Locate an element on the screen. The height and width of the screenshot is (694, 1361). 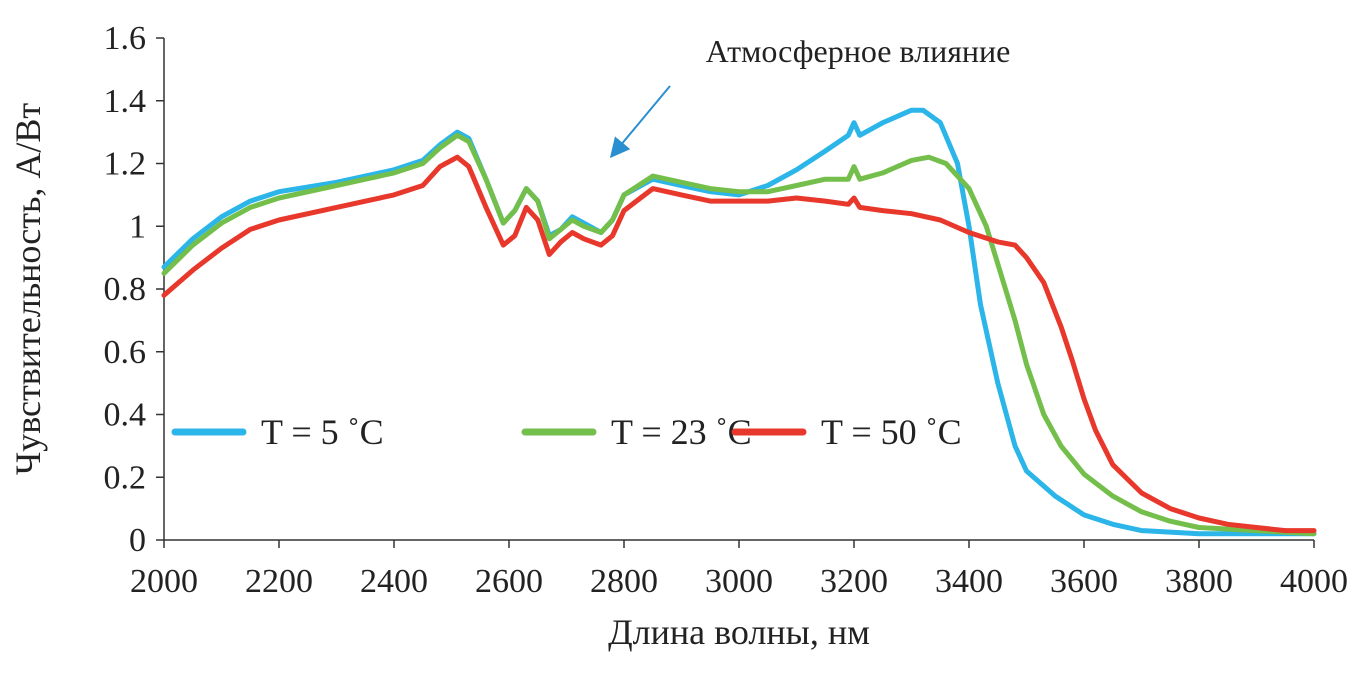
y-tick-label: 0.8 is located at coordinates (125, 289).